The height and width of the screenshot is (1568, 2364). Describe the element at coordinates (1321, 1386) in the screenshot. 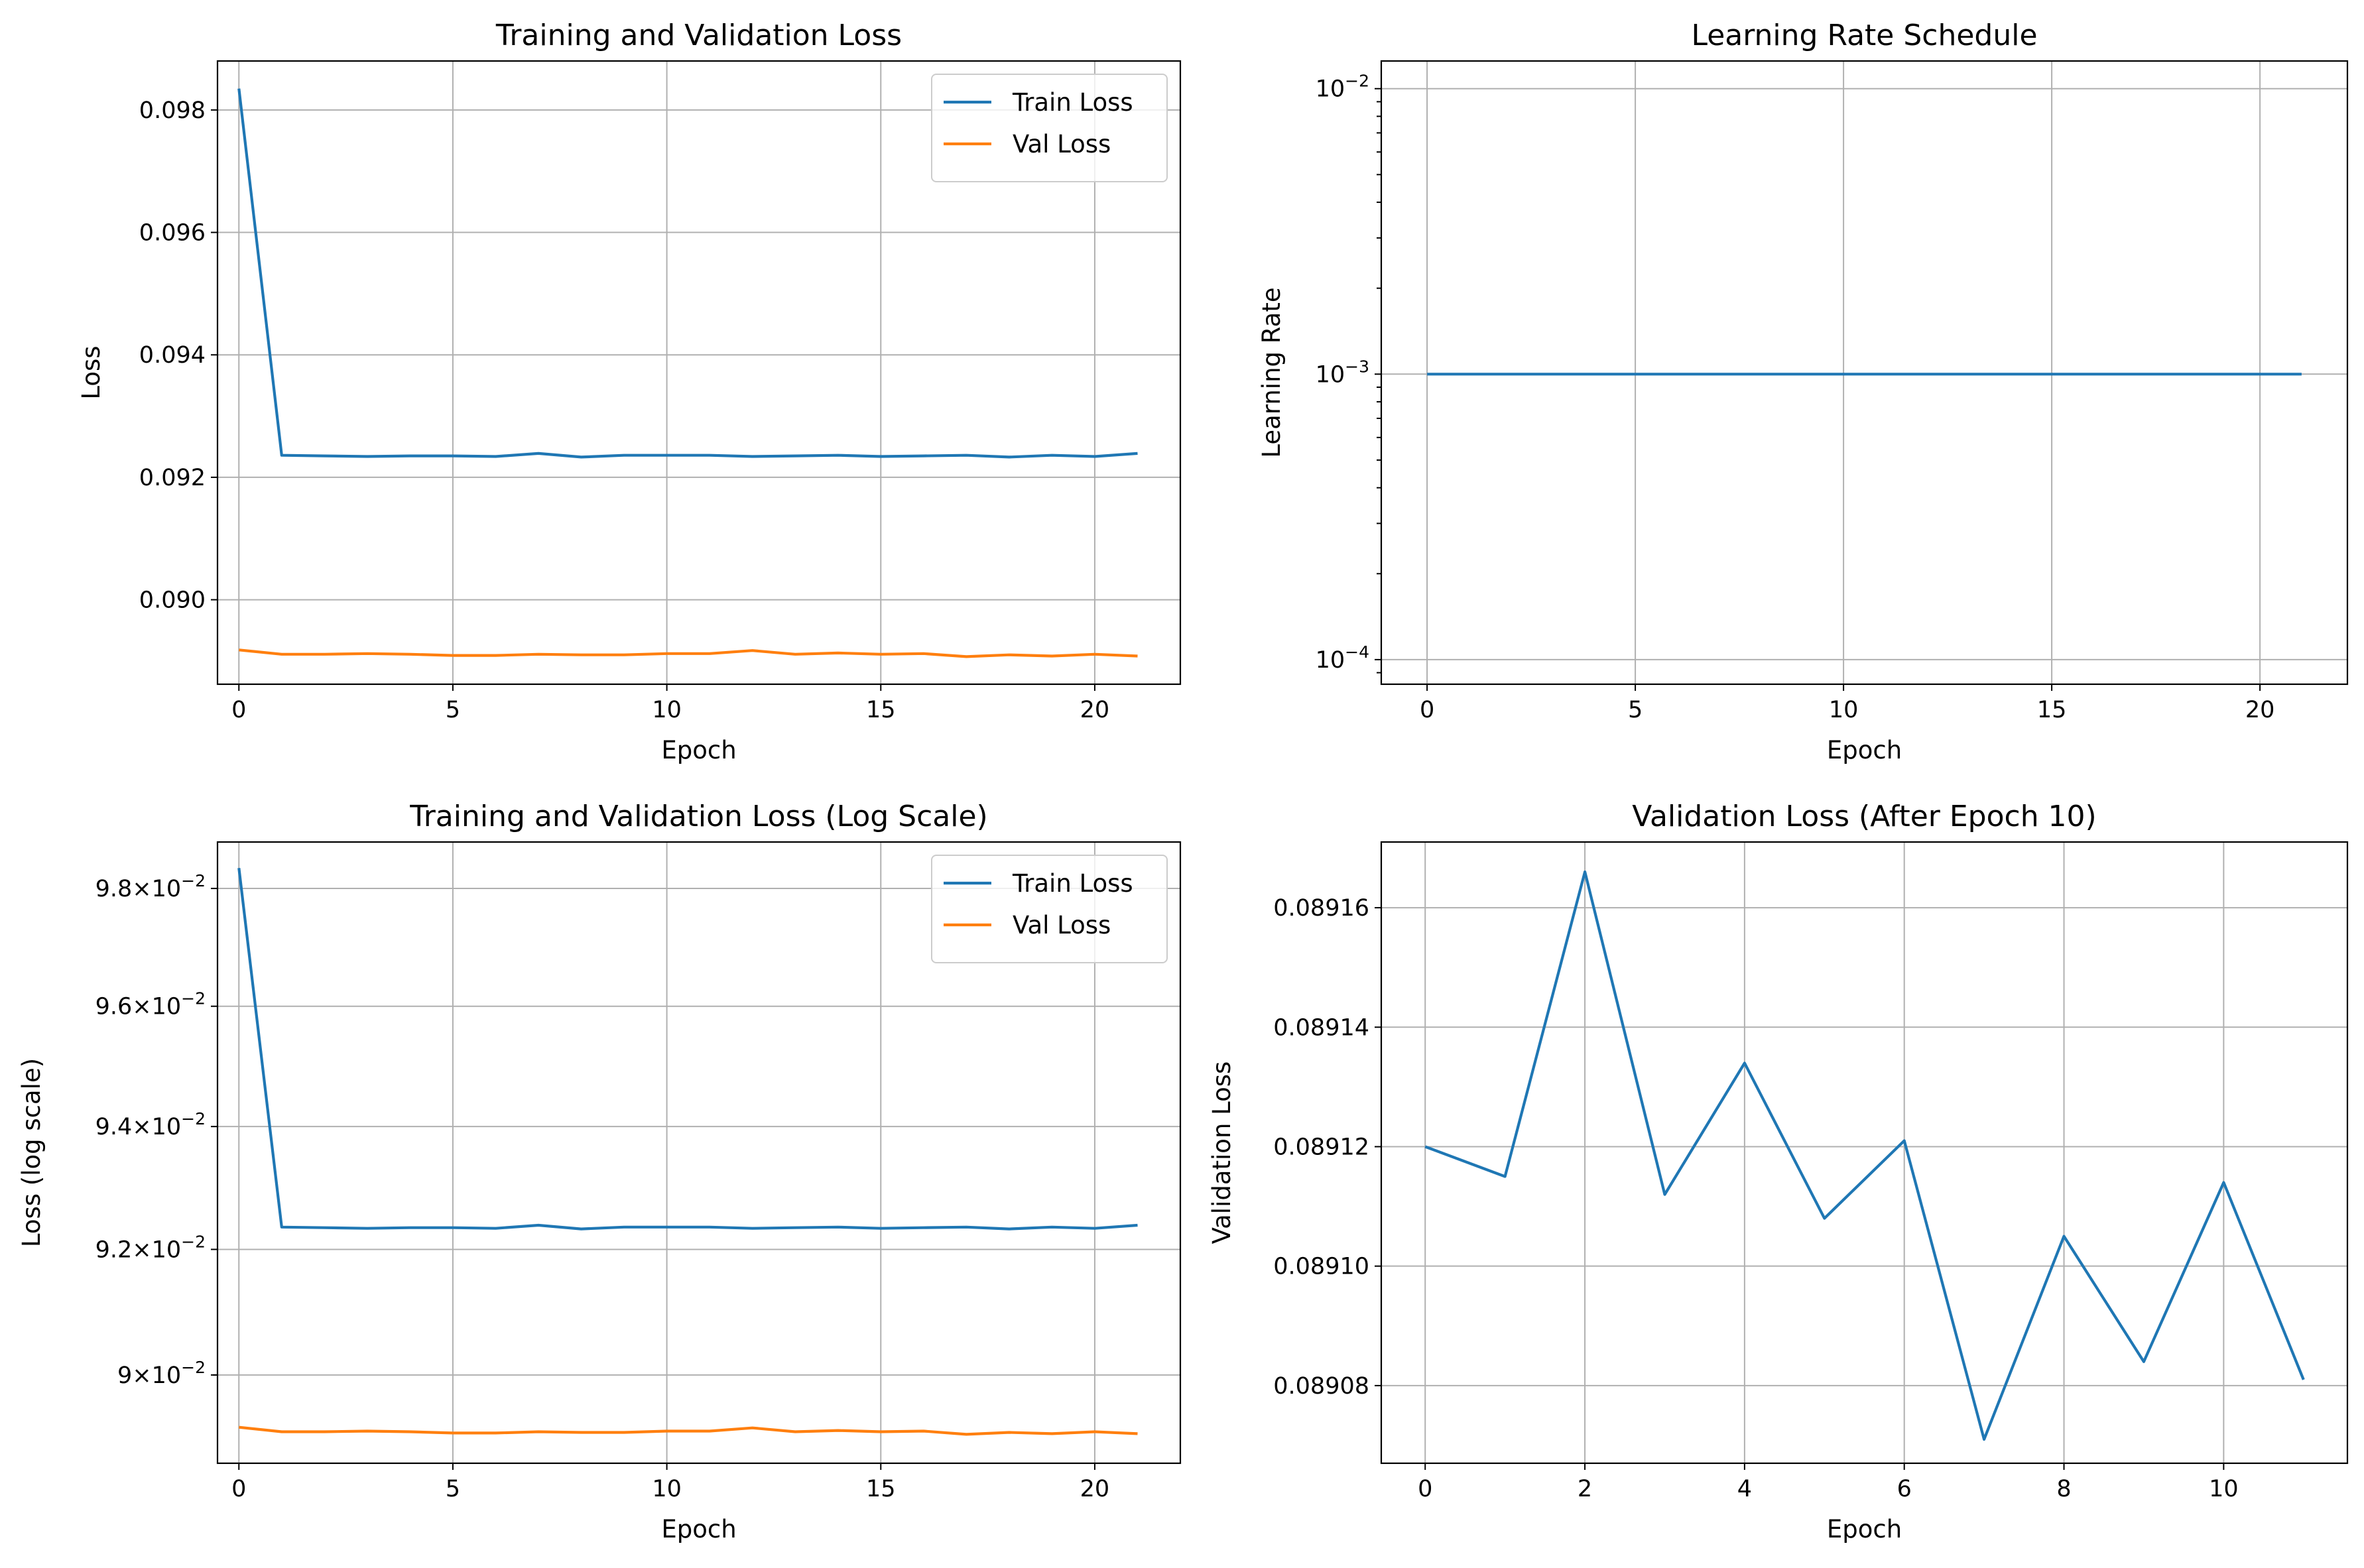

I see `y-tick-label: 0.08908` at that location.